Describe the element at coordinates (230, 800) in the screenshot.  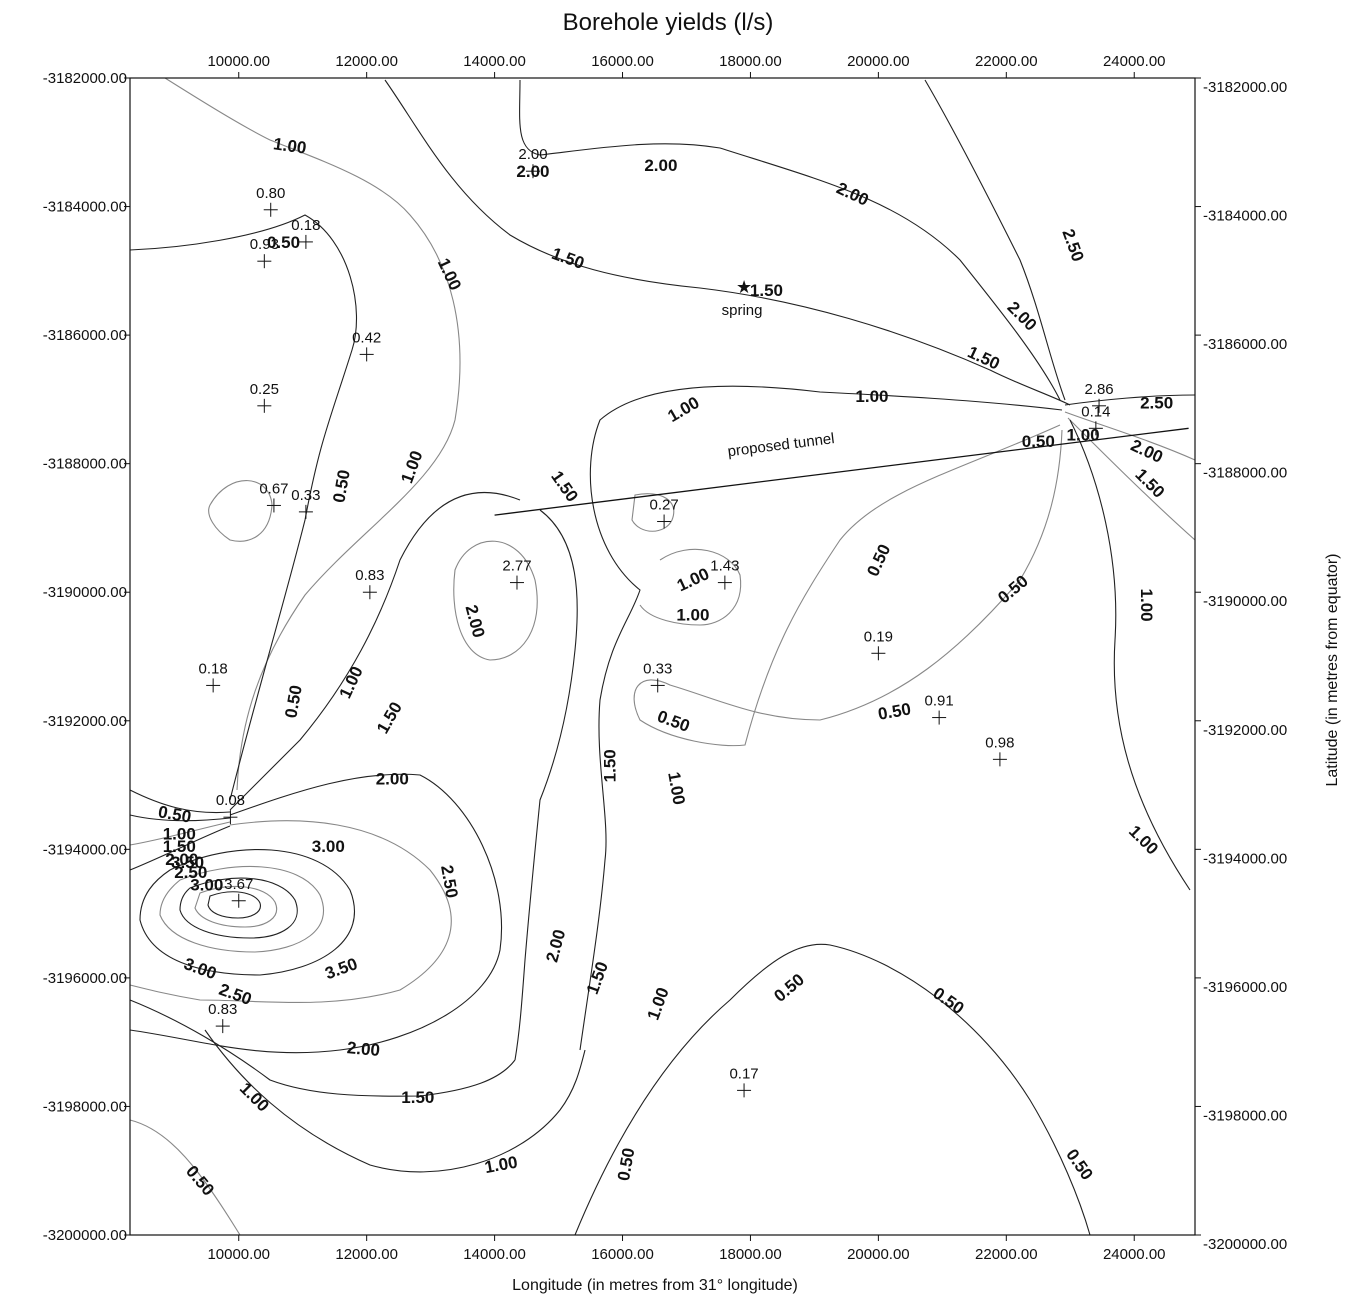
I see `borehole-label: 0.08` at that location.